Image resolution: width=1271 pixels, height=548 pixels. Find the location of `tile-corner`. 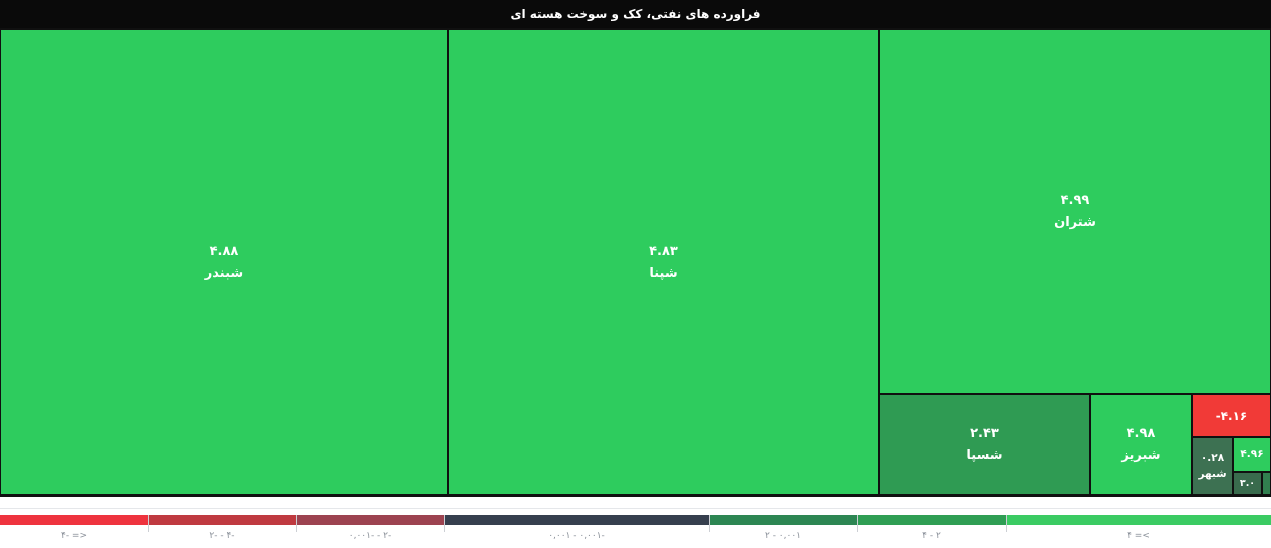

tile-corner is located at coordinates (1266, 483).